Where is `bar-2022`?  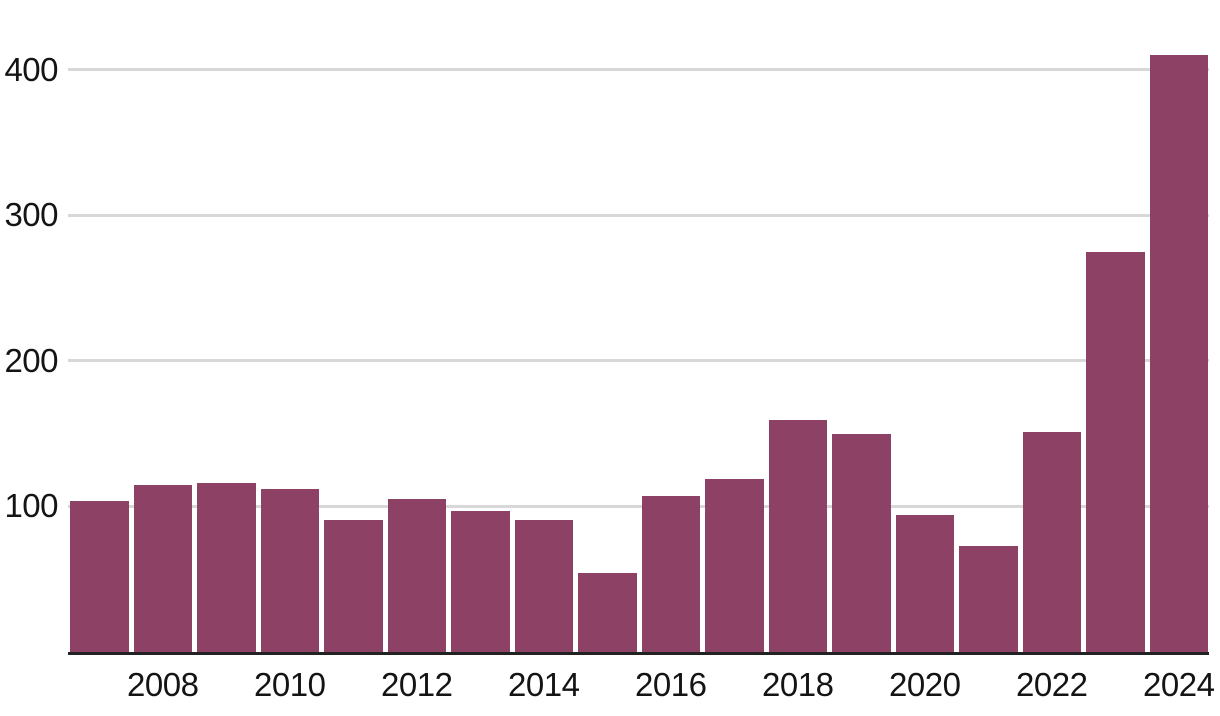
bar-2022 is located at coordinates (1051, 542).